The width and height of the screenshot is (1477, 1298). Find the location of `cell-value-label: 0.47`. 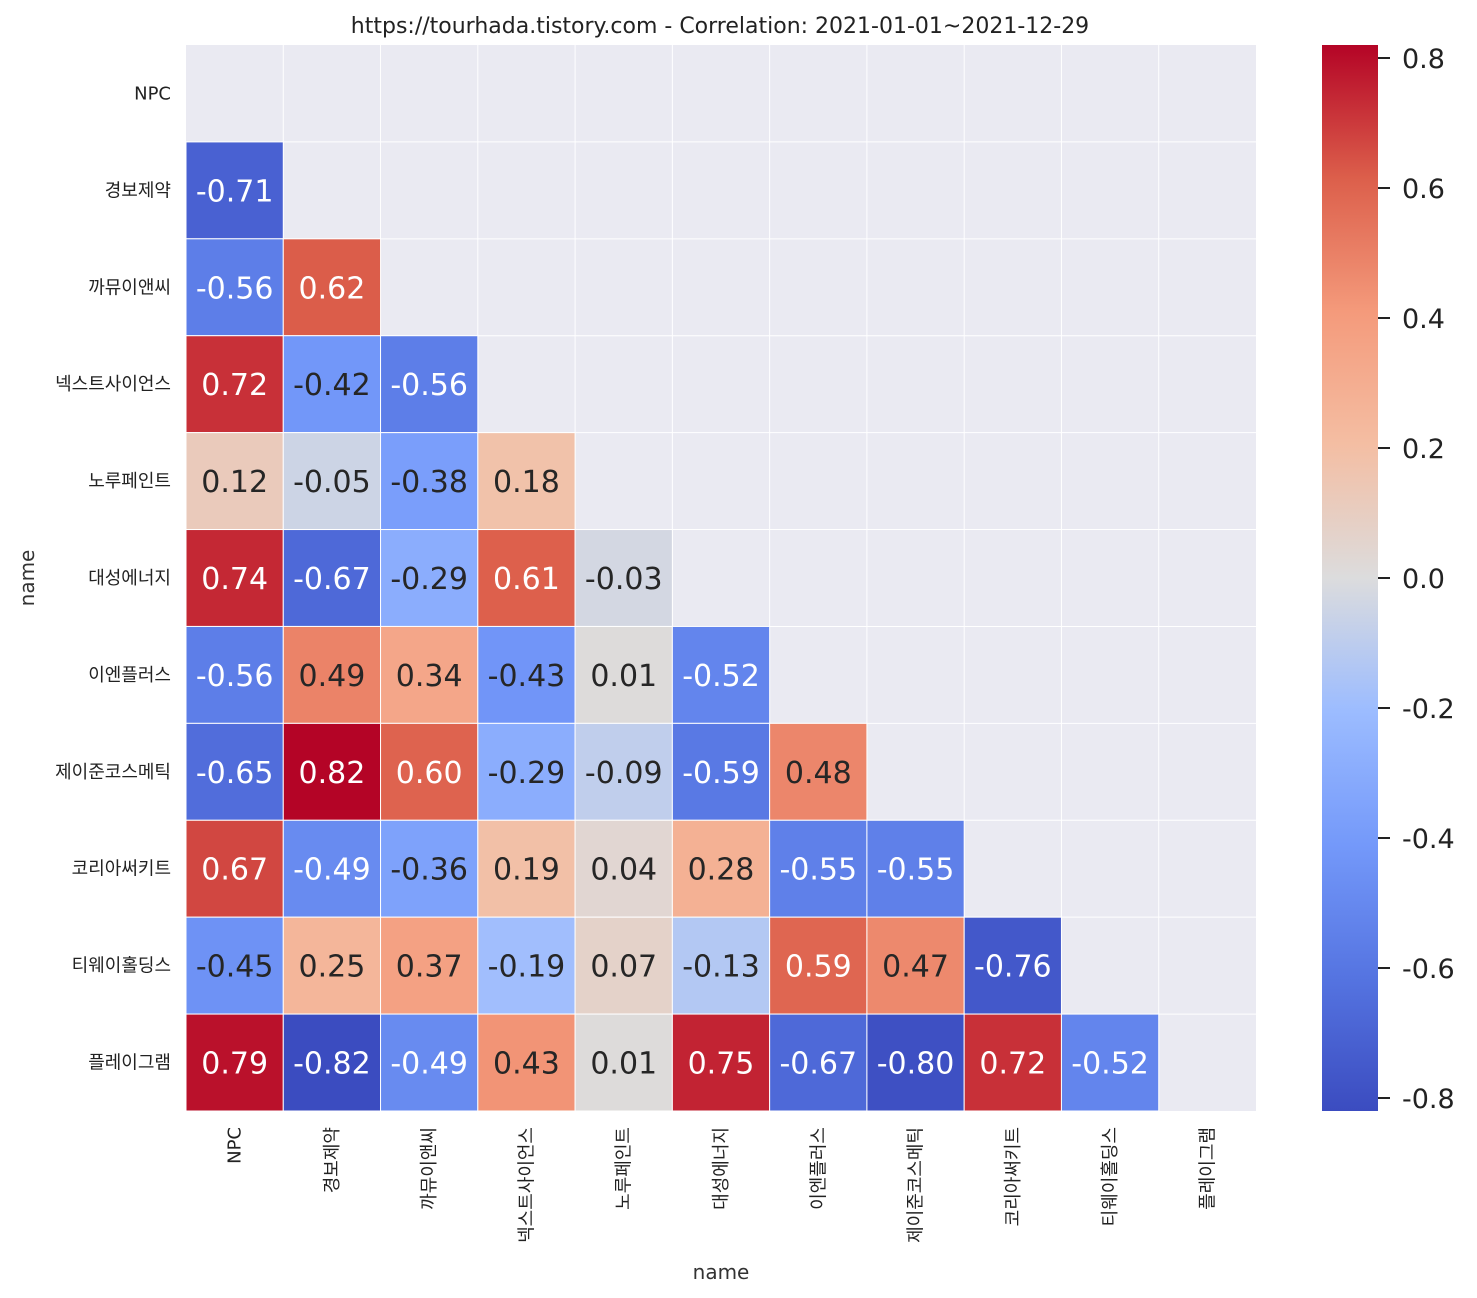

cell-value-label: 0.47 is located at coordinates (915, 967).